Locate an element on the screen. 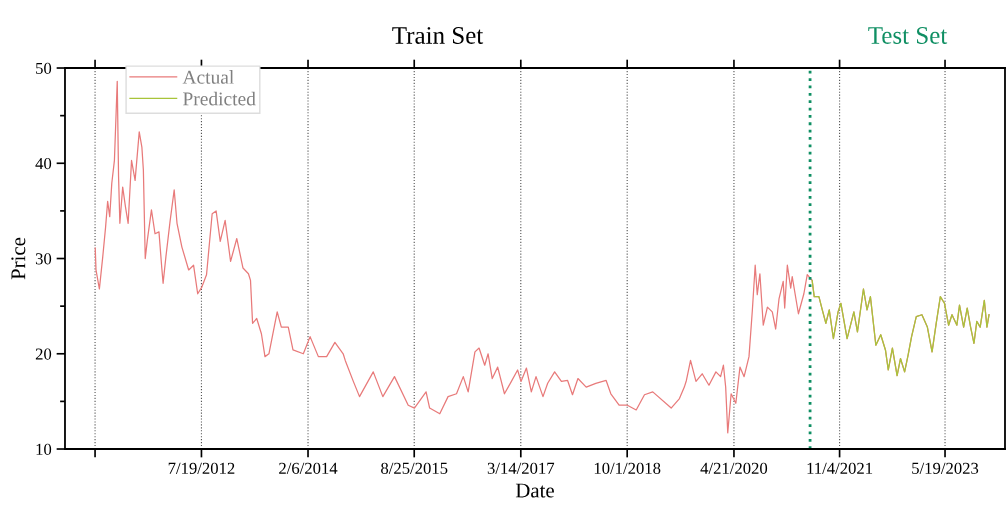  x-tick-label: 4/21/2020 is located at coordinates (734, 468).